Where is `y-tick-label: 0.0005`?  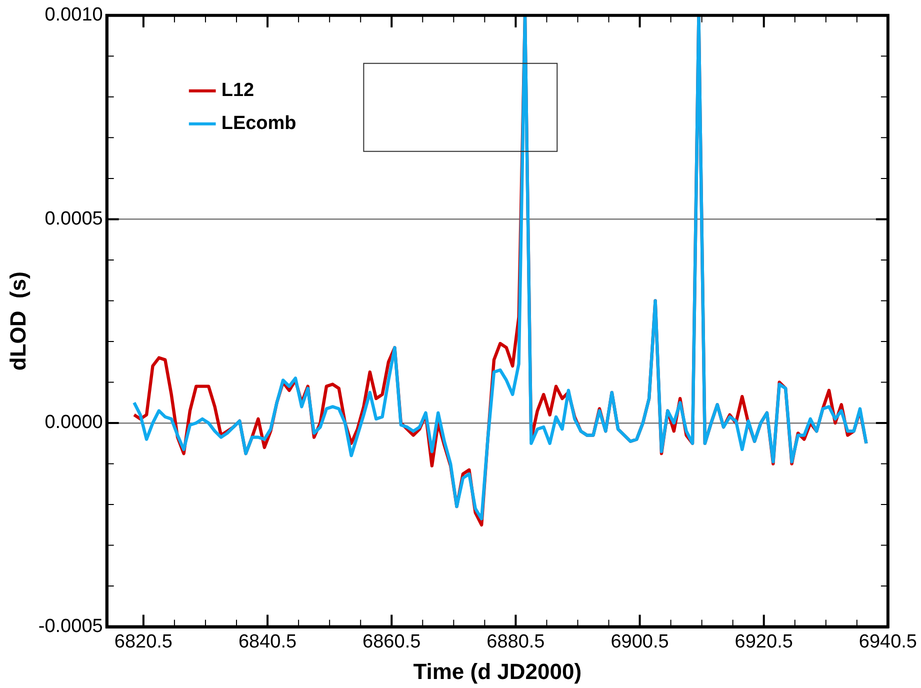
y-tick-label: 0.0005 is located at coordinates (73, 219).